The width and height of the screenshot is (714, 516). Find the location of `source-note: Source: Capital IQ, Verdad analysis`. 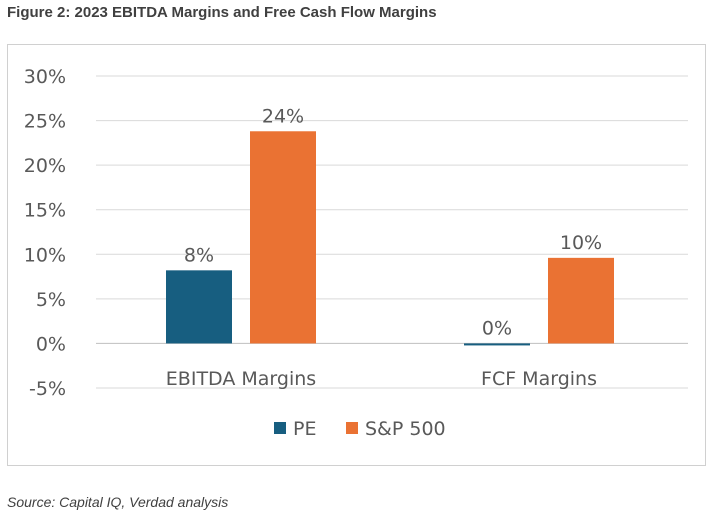

source-note: Source: Capital IQ, Verdad analysis is located at coordinates (118, 502).